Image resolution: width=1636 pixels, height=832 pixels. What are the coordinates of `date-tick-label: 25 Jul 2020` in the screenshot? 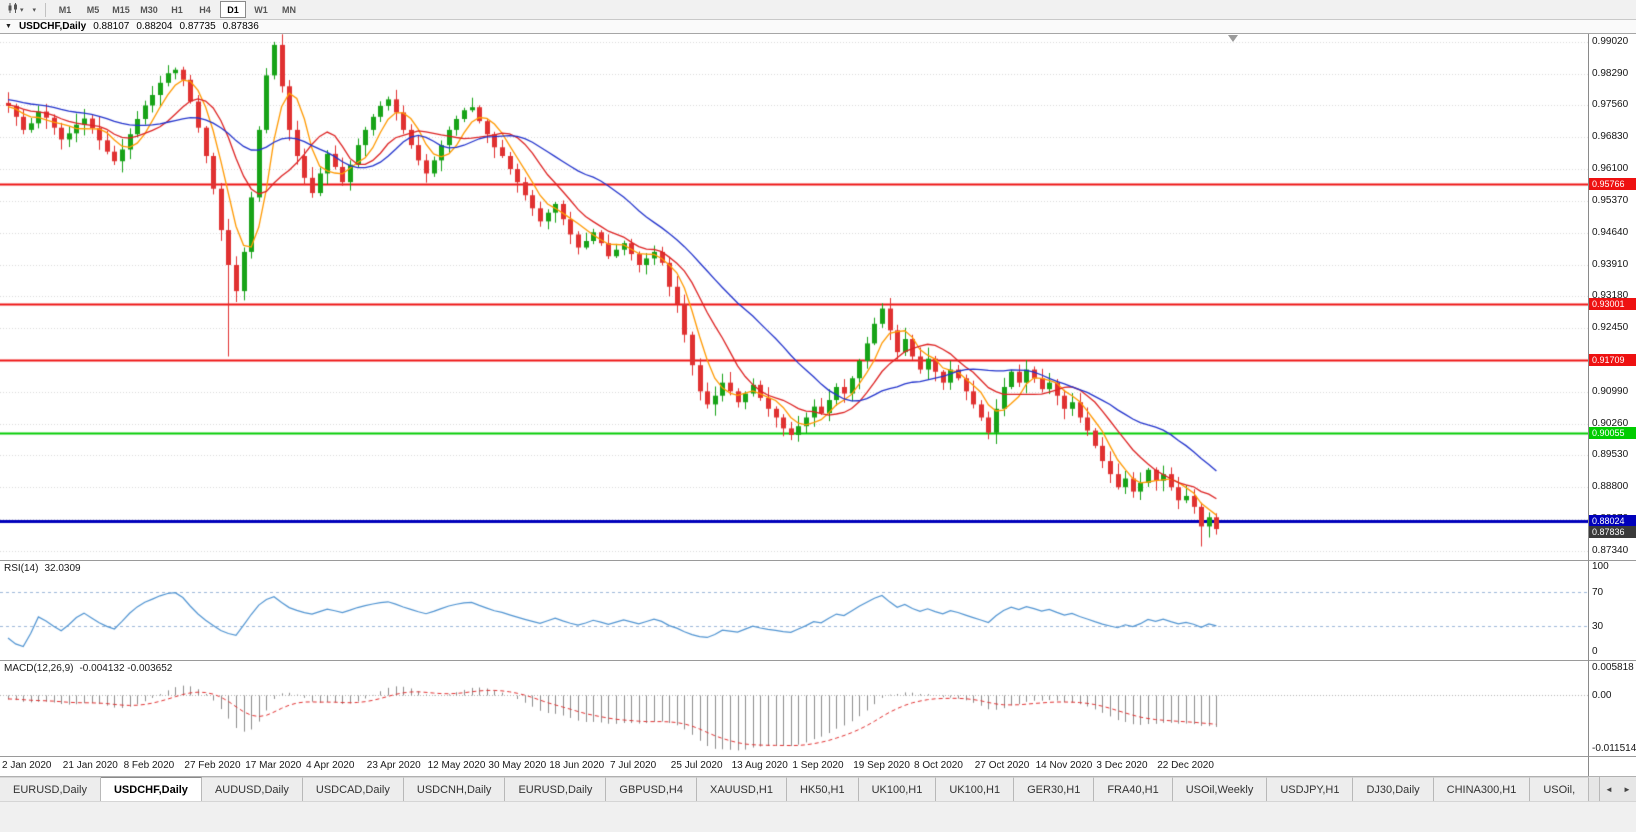 It's located at (696, 765).